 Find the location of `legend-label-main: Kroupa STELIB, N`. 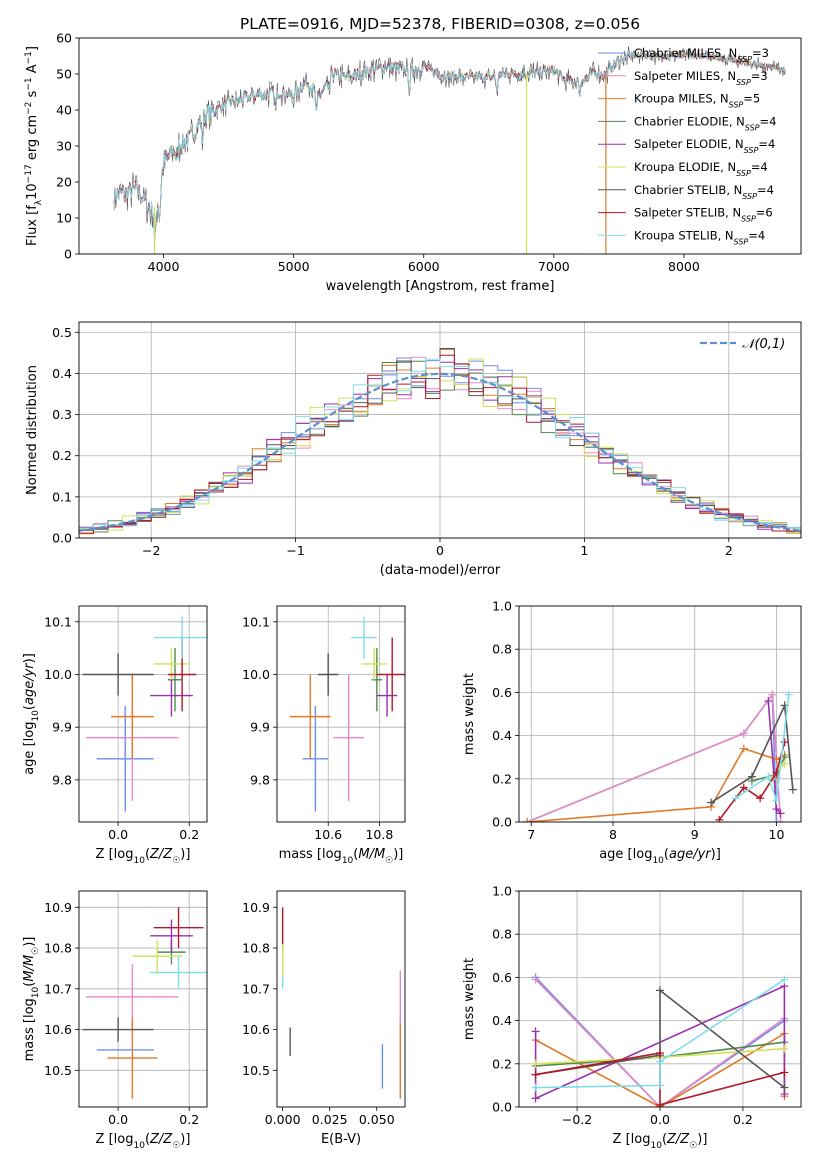

legend-label-main: Kroupa STELIB, N is located at coordinates (684, 235).